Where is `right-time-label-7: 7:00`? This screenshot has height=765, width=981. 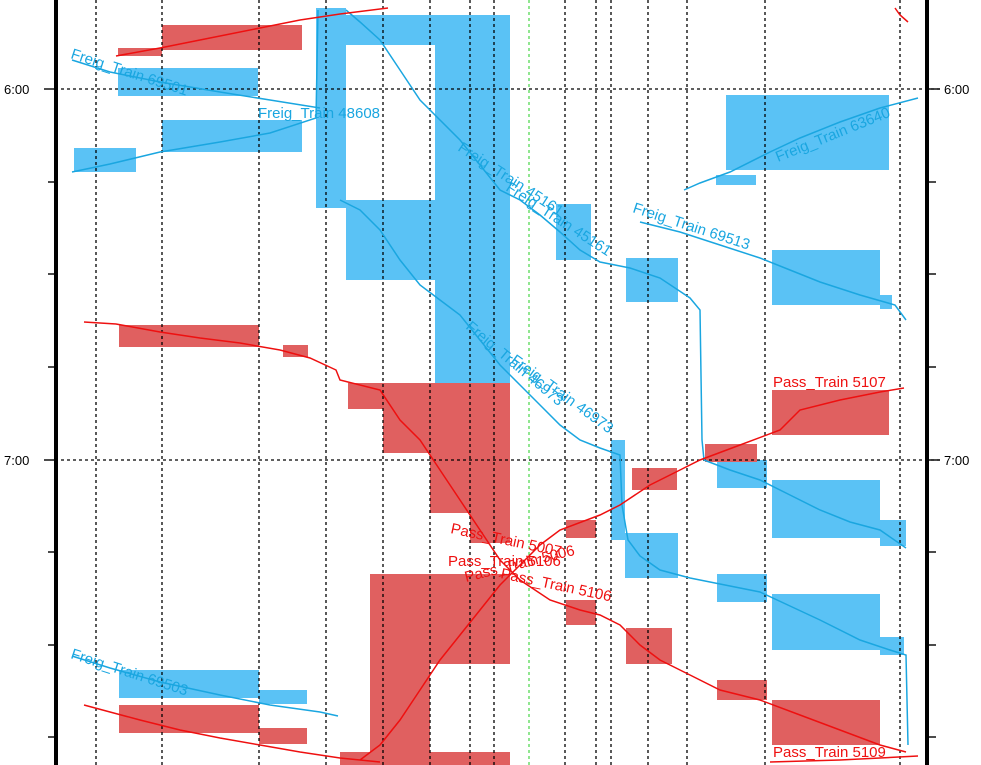 right-time-label-7: 7:00 is located at coordinates (956, 460).